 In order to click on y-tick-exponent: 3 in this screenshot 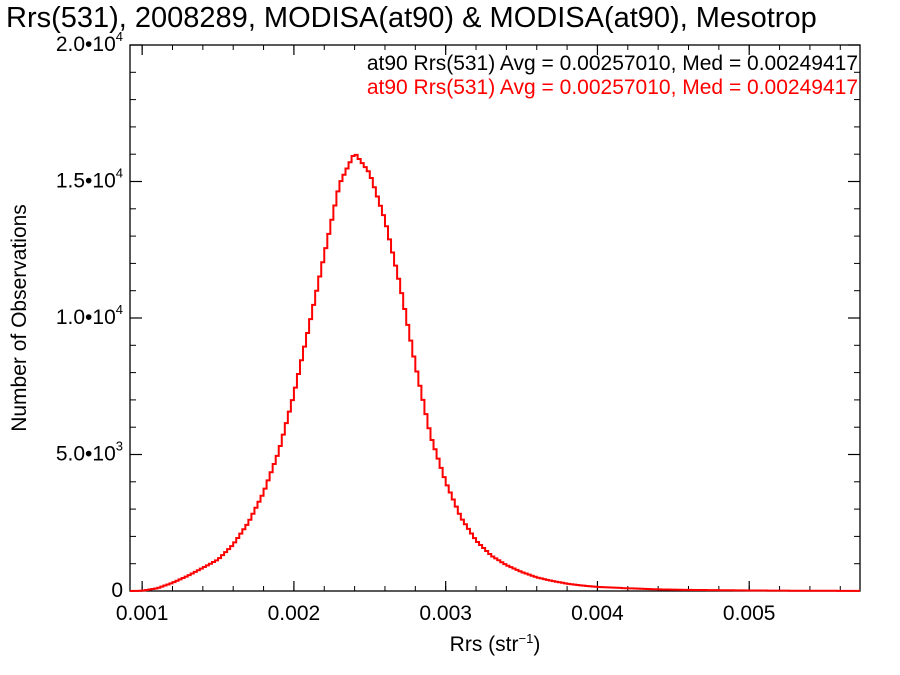, I will do `click(119, 446)`.